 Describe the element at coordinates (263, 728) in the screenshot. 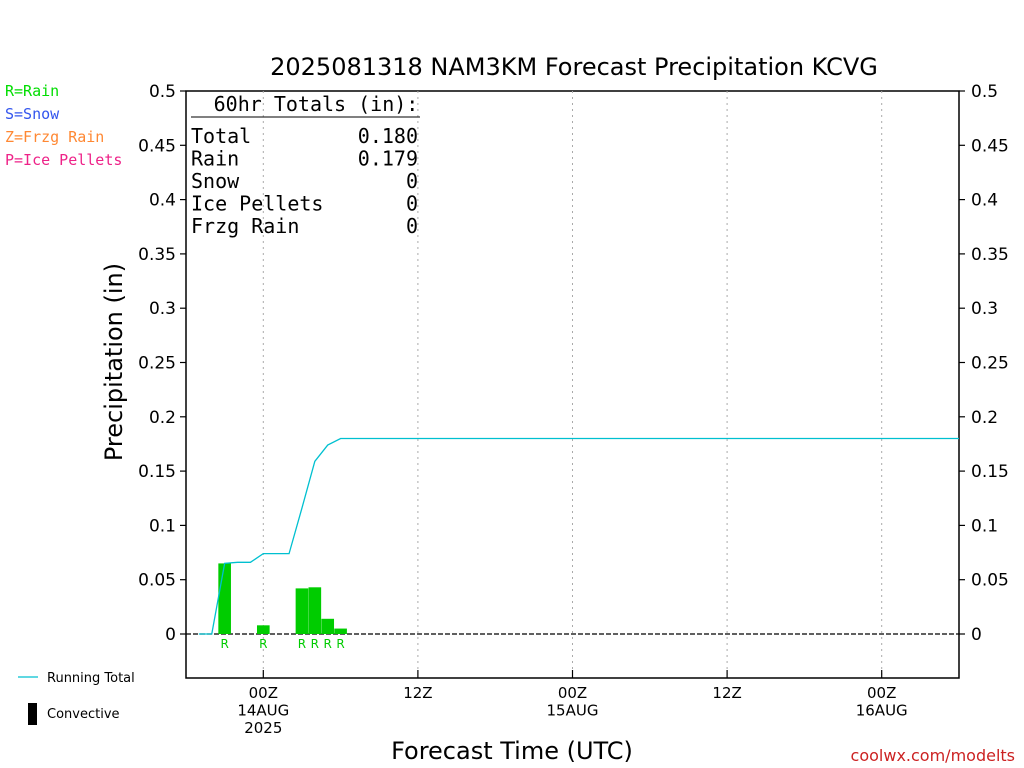

I see `x-tick-label: 2025` at that location.